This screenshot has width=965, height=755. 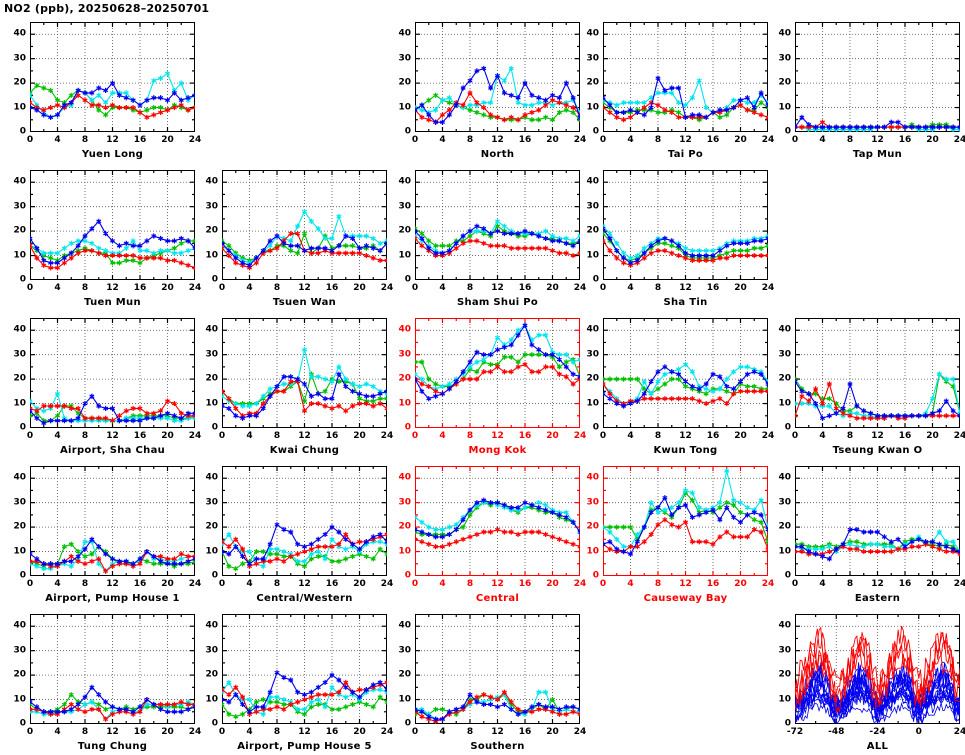 What do you see at coordinates (877, 598) in the screenshot?
I see `panel-station-label: Eastern` at bounding box center [877, 598].